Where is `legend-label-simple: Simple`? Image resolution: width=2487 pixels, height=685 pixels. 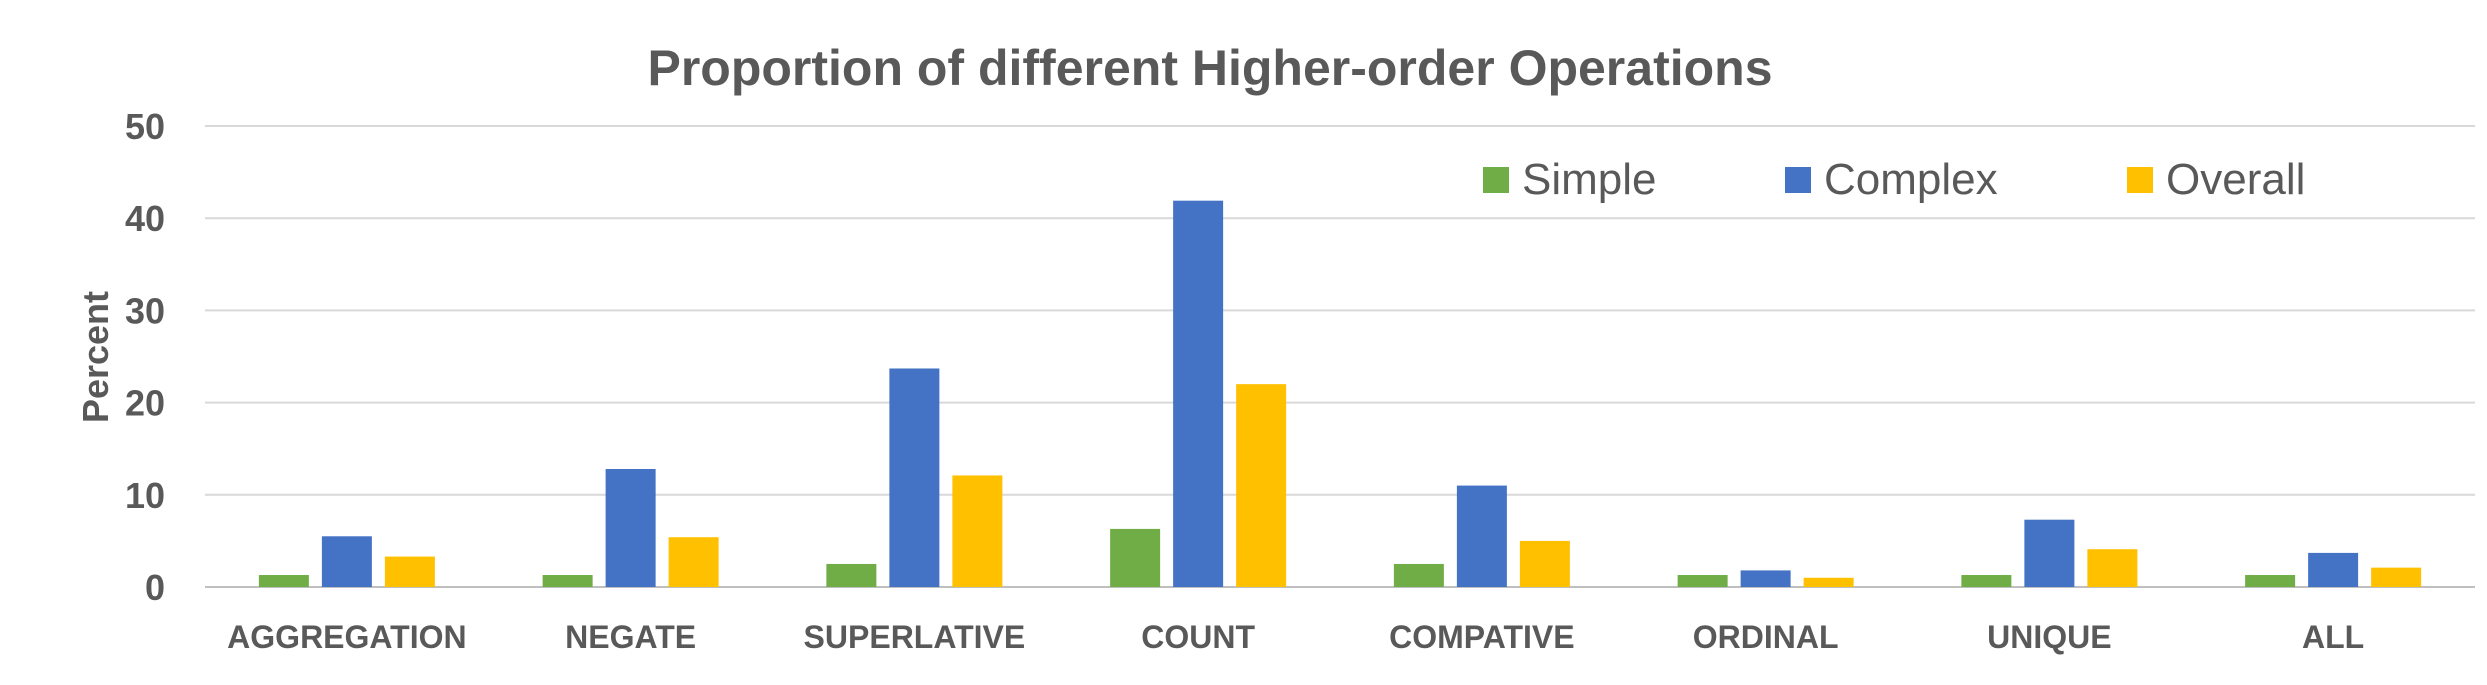
legend-label-simple: Simple is located at coordinates (1589, 179).